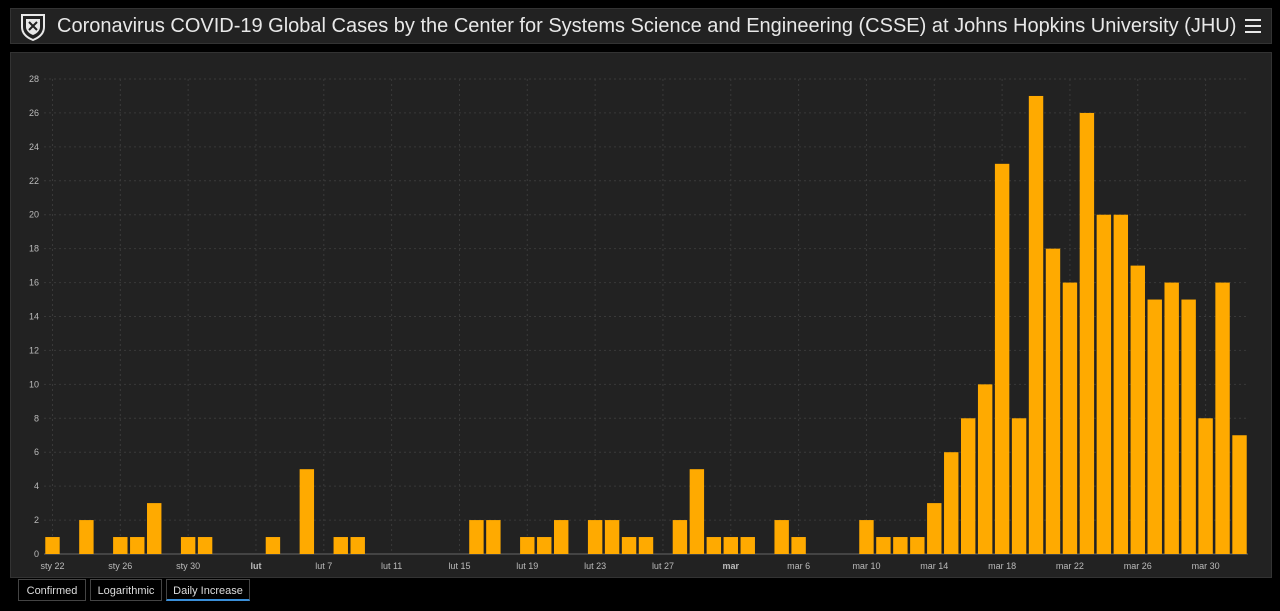 Image resolution: width=1280 pixels, height=611 pixels. Describe the element at coordinates (34, 147) in the screenshot. I see `y-tick-label: 24` at that location.